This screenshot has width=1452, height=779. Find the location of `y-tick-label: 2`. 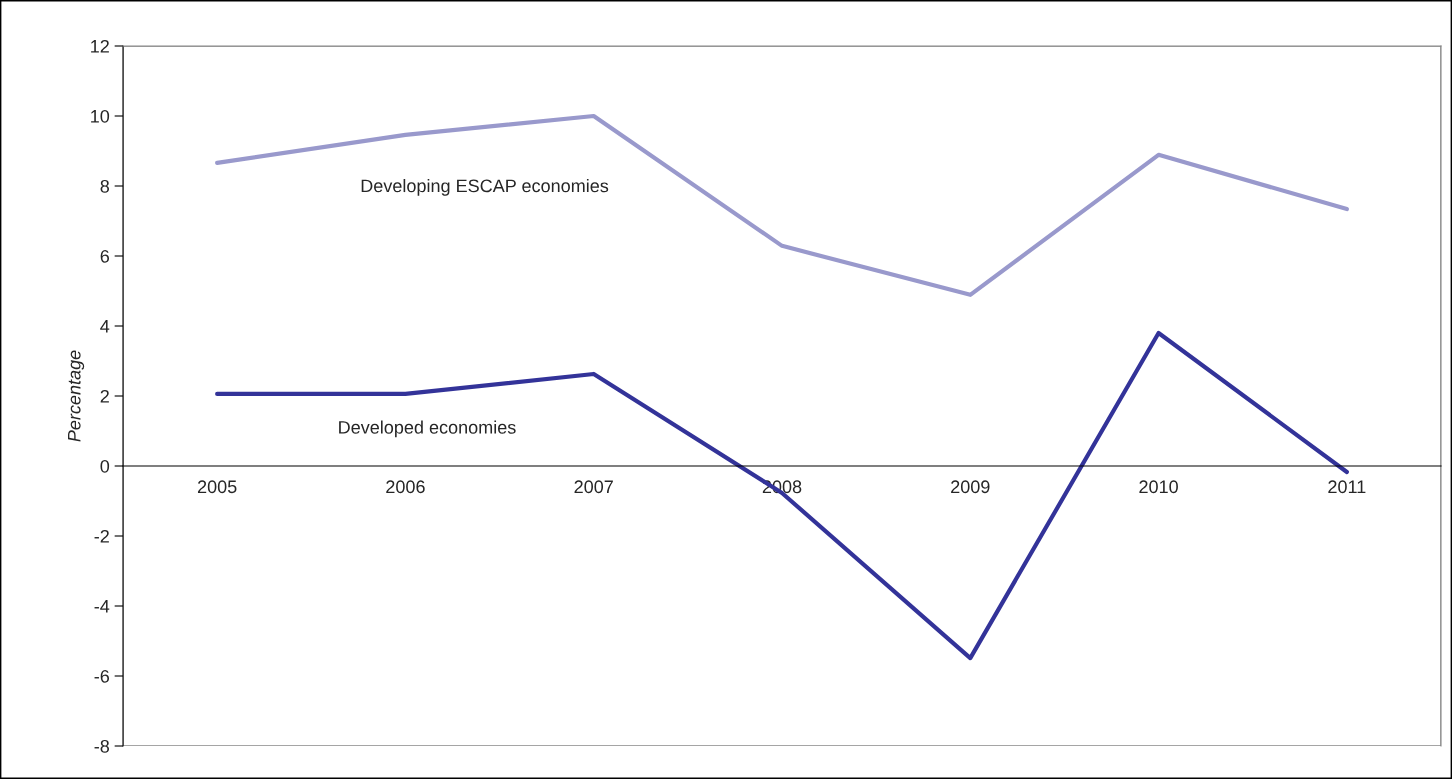

y-tick-label: 2 is located at coordinates (104, 396).